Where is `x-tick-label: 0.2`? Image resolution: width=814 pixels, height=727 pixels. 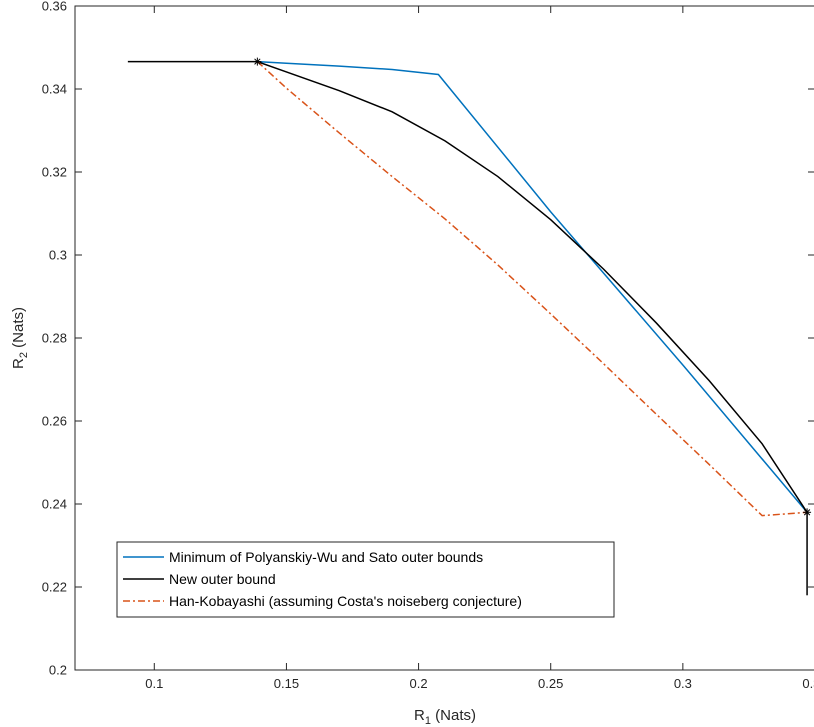 x-tick-label: 0.2 is located at coordinates (419, 683).